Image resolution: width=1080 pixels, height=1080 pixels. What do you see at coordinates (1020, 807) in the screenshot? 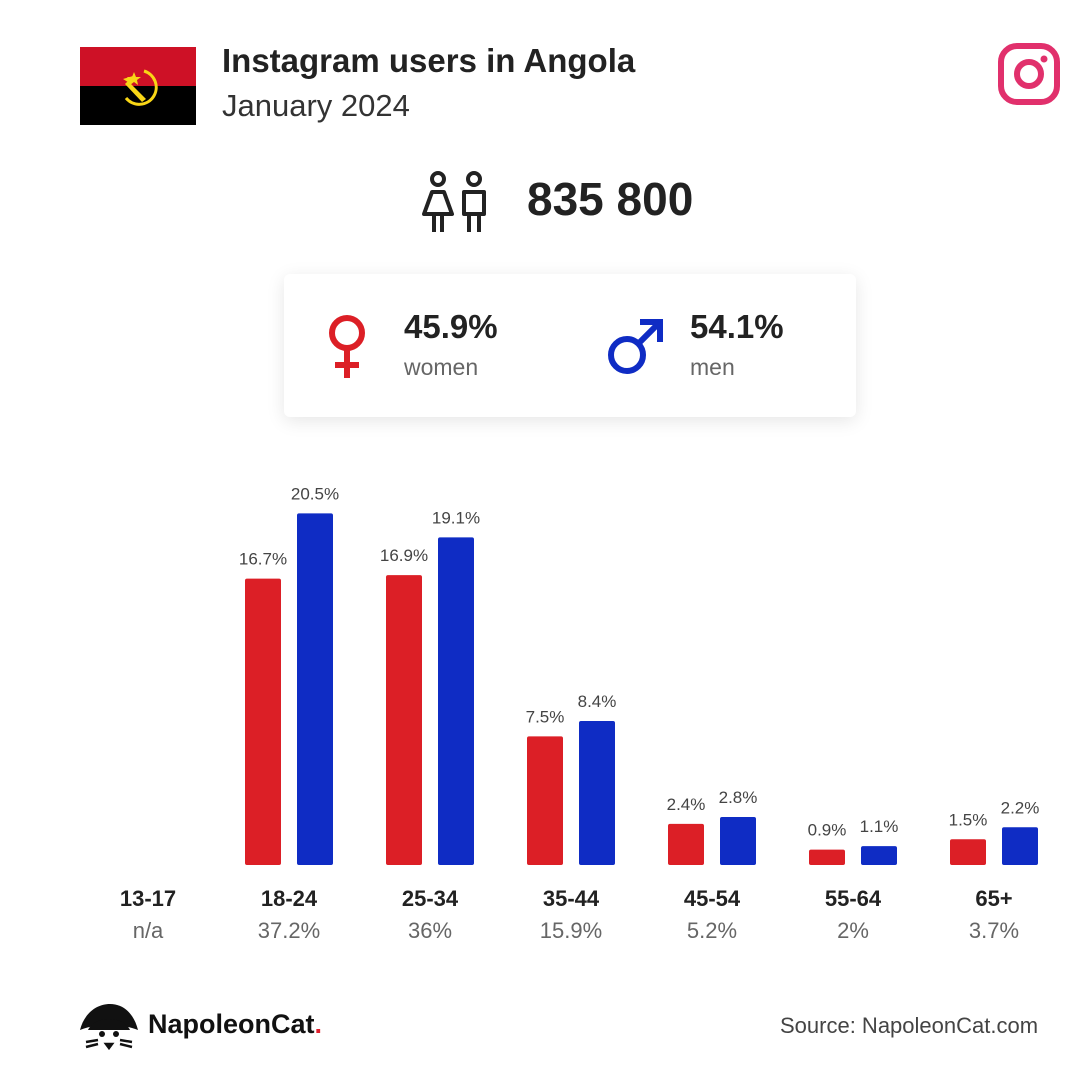
I see `bar-value-label: 2.2%` at bounding box center [1020, 807].